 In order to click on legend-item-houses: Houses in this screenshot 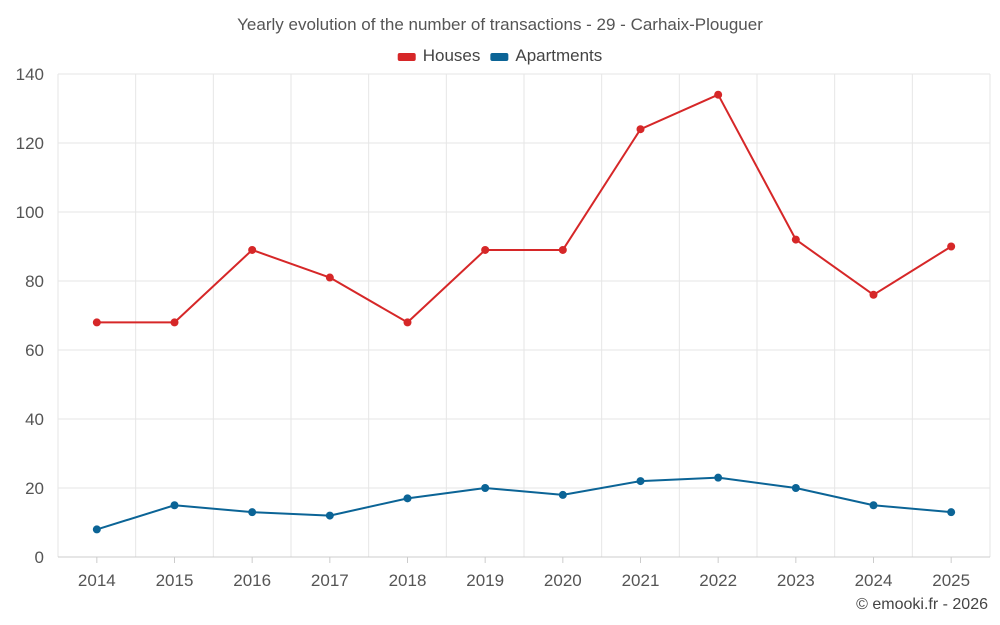, I will do `click(439, 55)`.